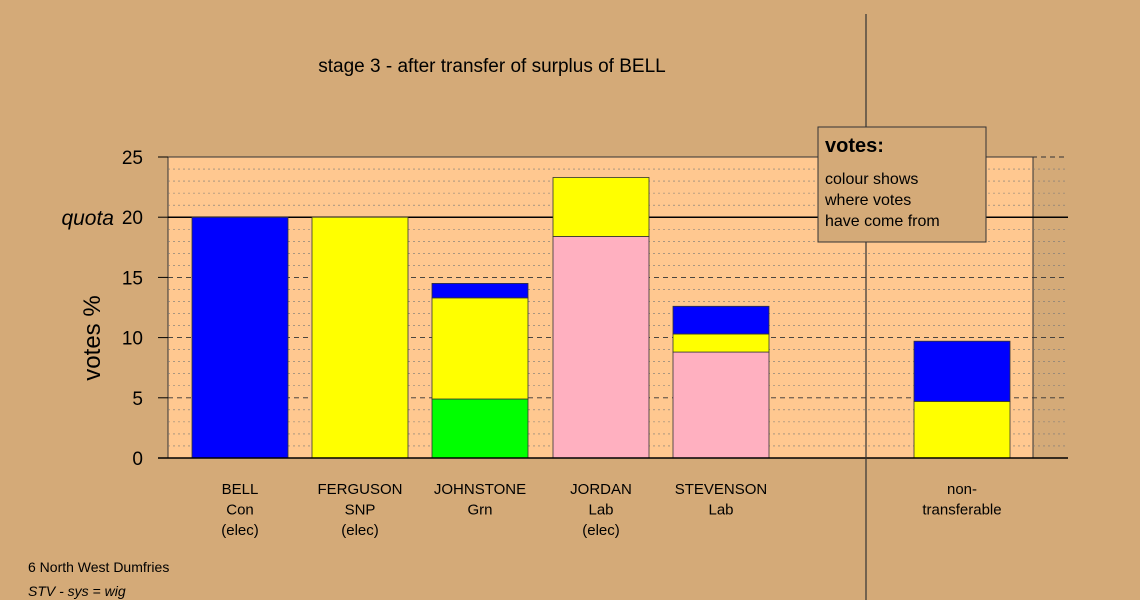 Image resolution: width=1140 pixels, height=600 pixels. Describe the element at coordinates (721, 343) in the screenshot. I see `bar-stevenson-segment-yellow` at that location.